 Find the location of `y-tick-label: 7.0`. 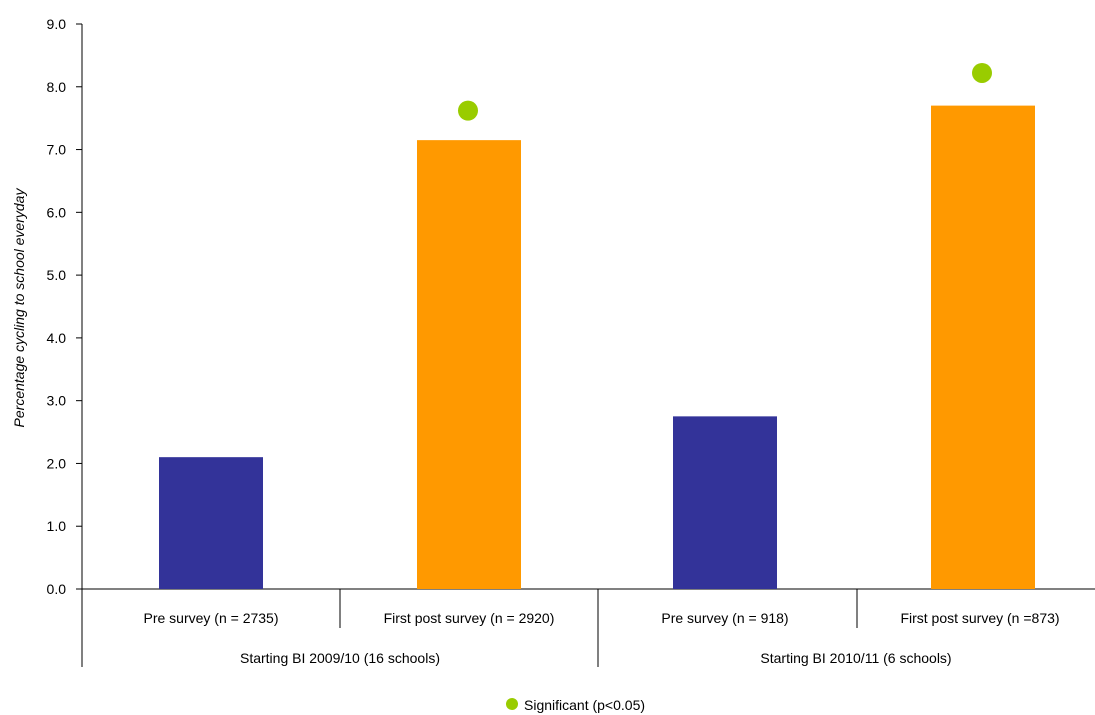

y-tick-label: 7.0 is located at coordinates (57, 150).